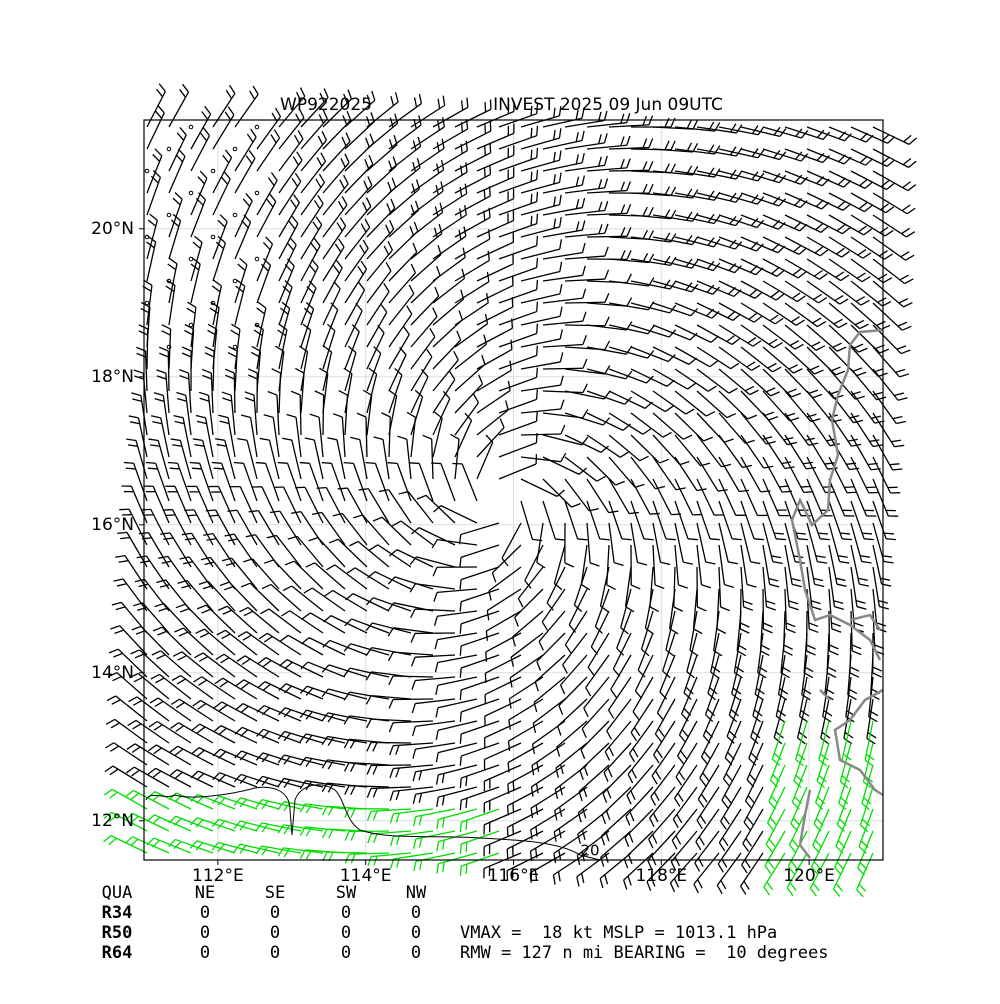  What do you see at coordinates (205, 893) in the screenshot?
I see `table-header: NE` at bounding box center [205, 893].